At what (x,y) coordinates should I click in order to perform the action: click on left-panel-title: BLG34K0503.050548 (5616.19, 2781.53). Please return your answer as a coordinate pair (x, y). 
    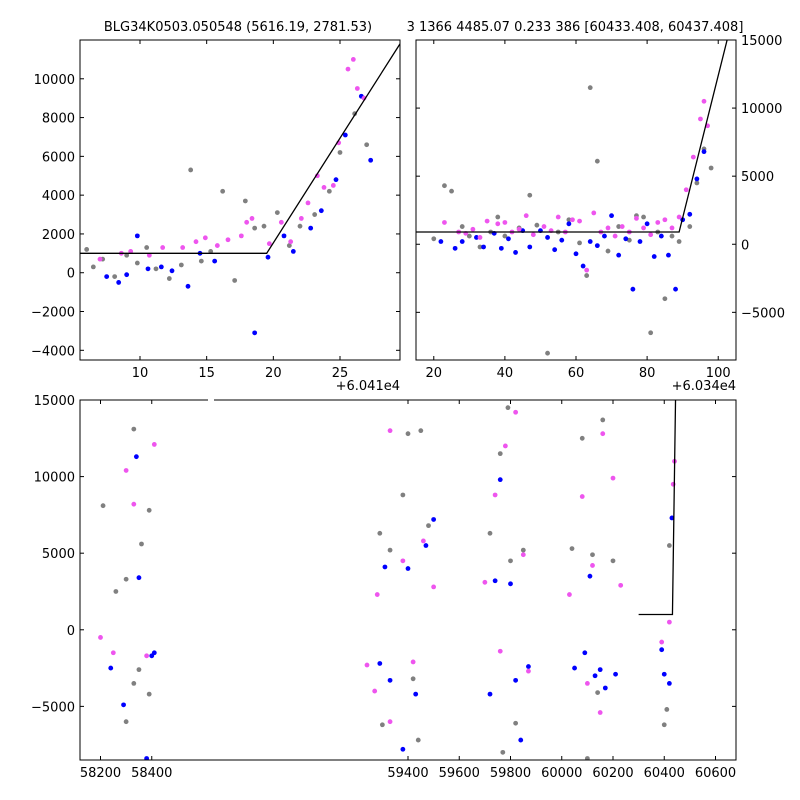
    Looking at the image, I should click on (238, 27).